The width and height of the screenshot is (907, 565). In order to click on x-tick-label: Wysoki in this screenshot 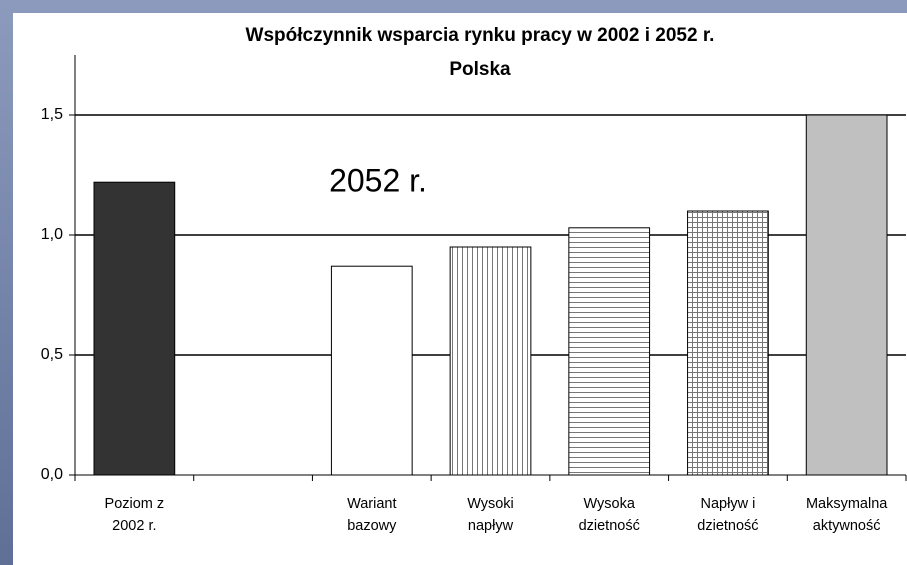, I will do `click(490, 504)`.